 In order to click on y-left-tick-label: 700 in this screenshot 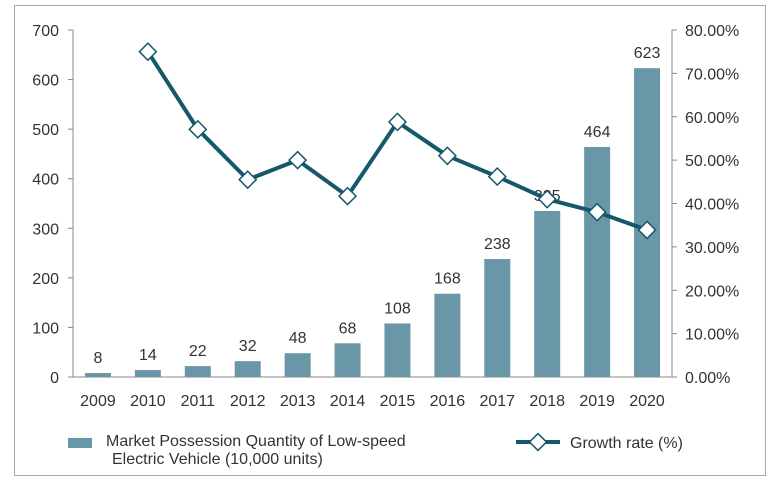, I will do `click(45, 31)`.